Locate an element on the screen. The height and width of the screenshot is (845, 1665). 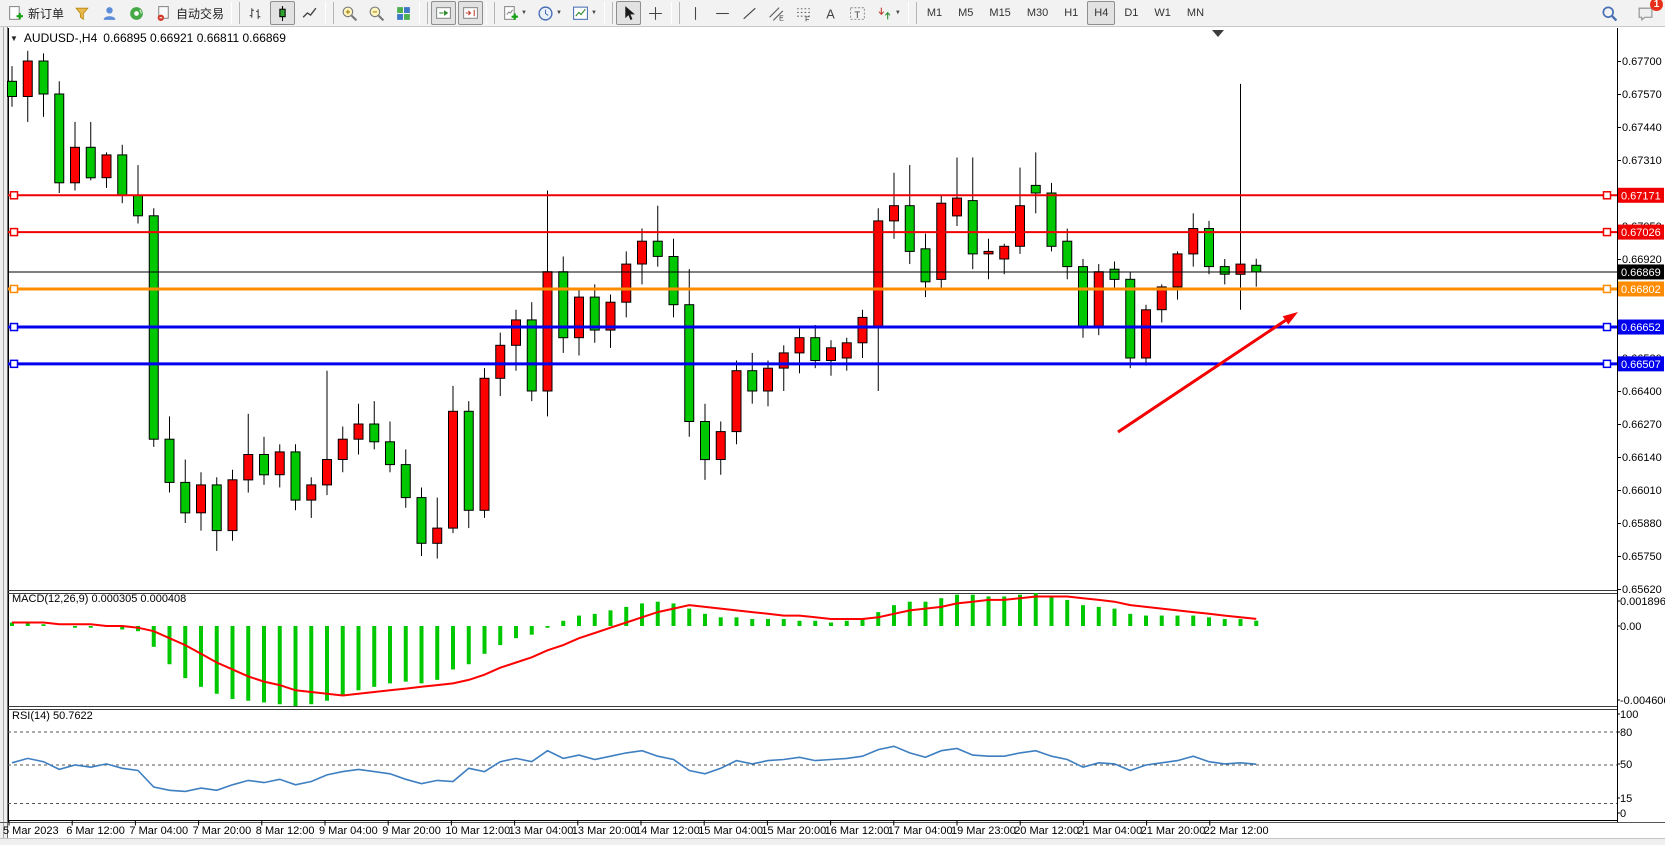
tf-m1-label: M1 is located at coordinates (934, 13).